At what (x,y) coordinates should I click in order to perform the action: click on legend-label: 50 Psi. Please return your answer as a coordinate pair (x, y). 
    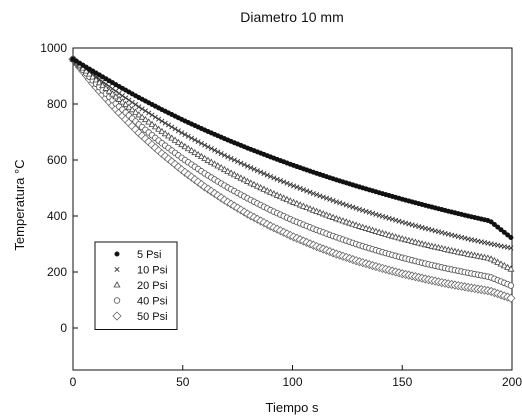
    Looking at the image, I should click on (152, 317).